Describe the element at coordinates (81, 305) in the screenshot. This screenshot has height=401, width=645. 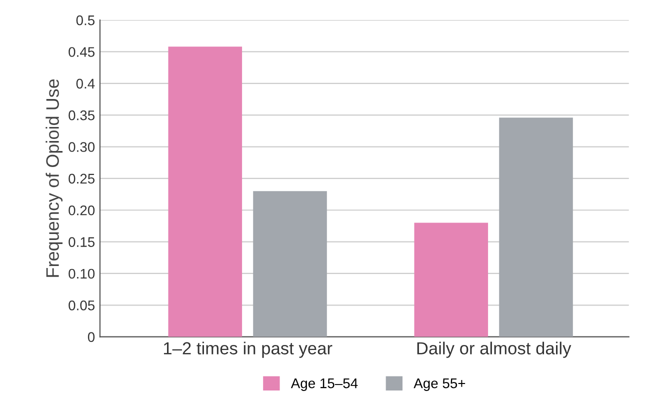
I see `y-tick-label: 0.05` at that location.